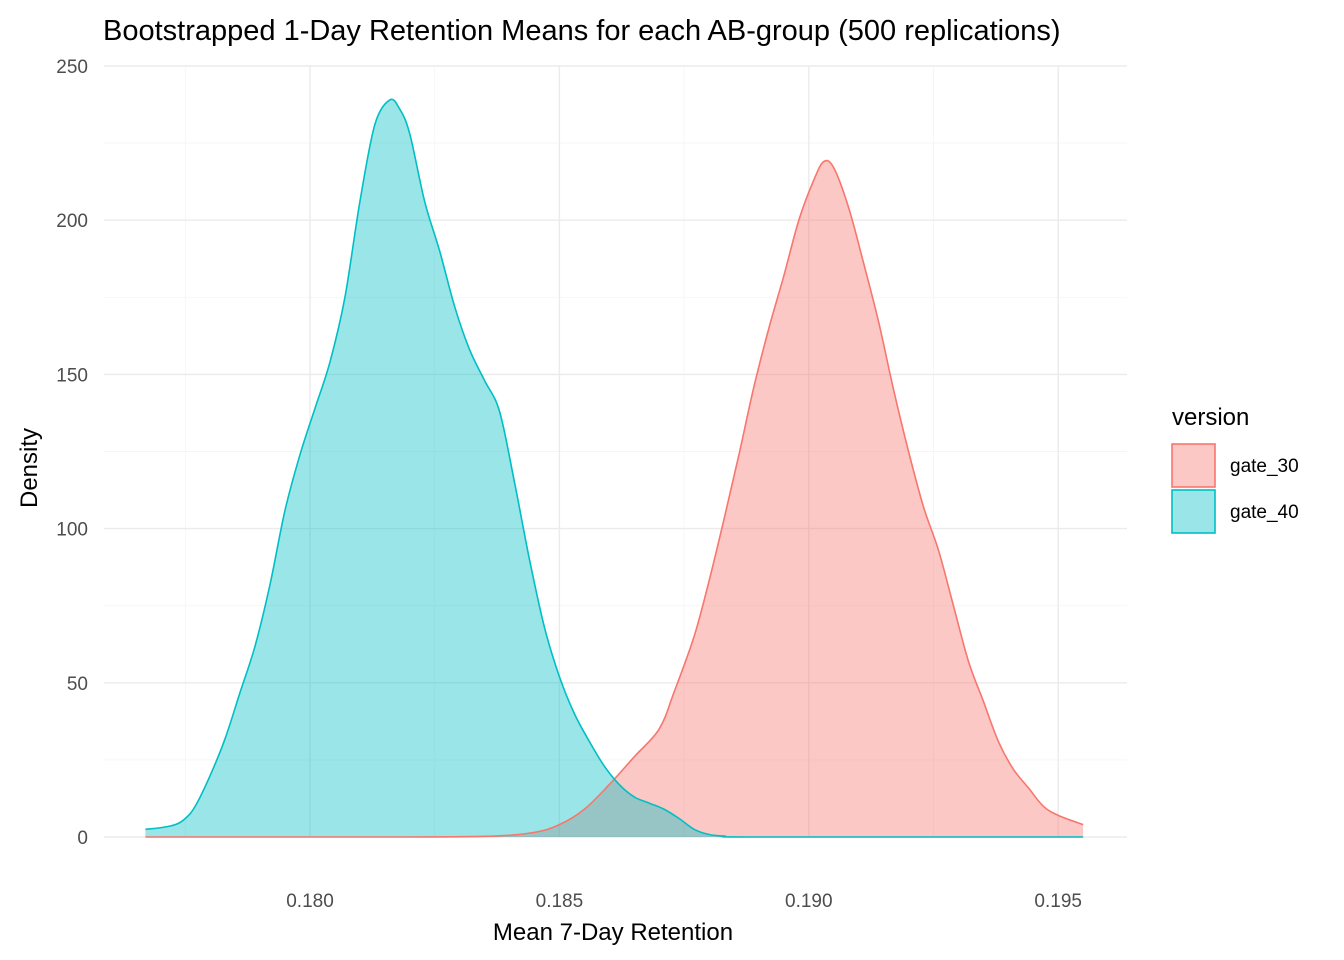 This screenshot has height=960, width=1344. What do you see at coordinates (72, 375) in the screenshot?
I see `y-tick-label: 150` at bounding box center [72, 375].